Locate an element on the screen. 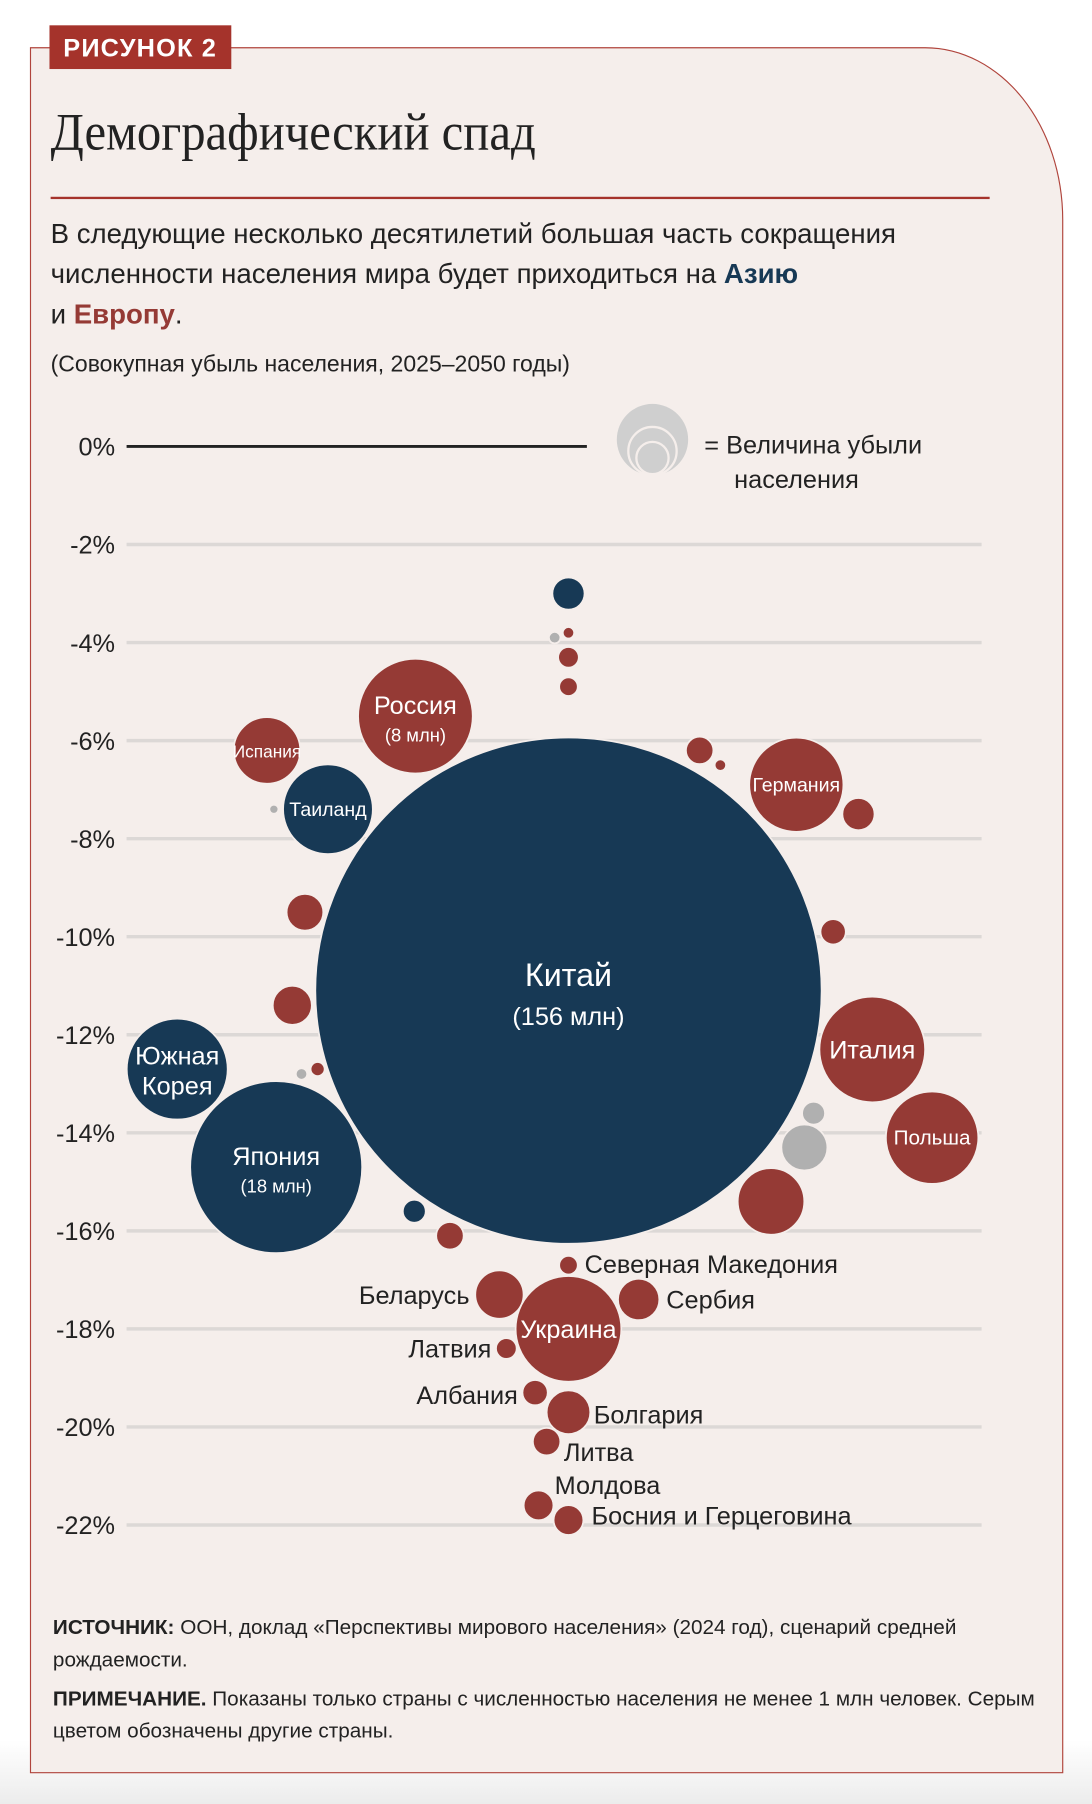  legend-size-icon is located at coordinates (652, 440).